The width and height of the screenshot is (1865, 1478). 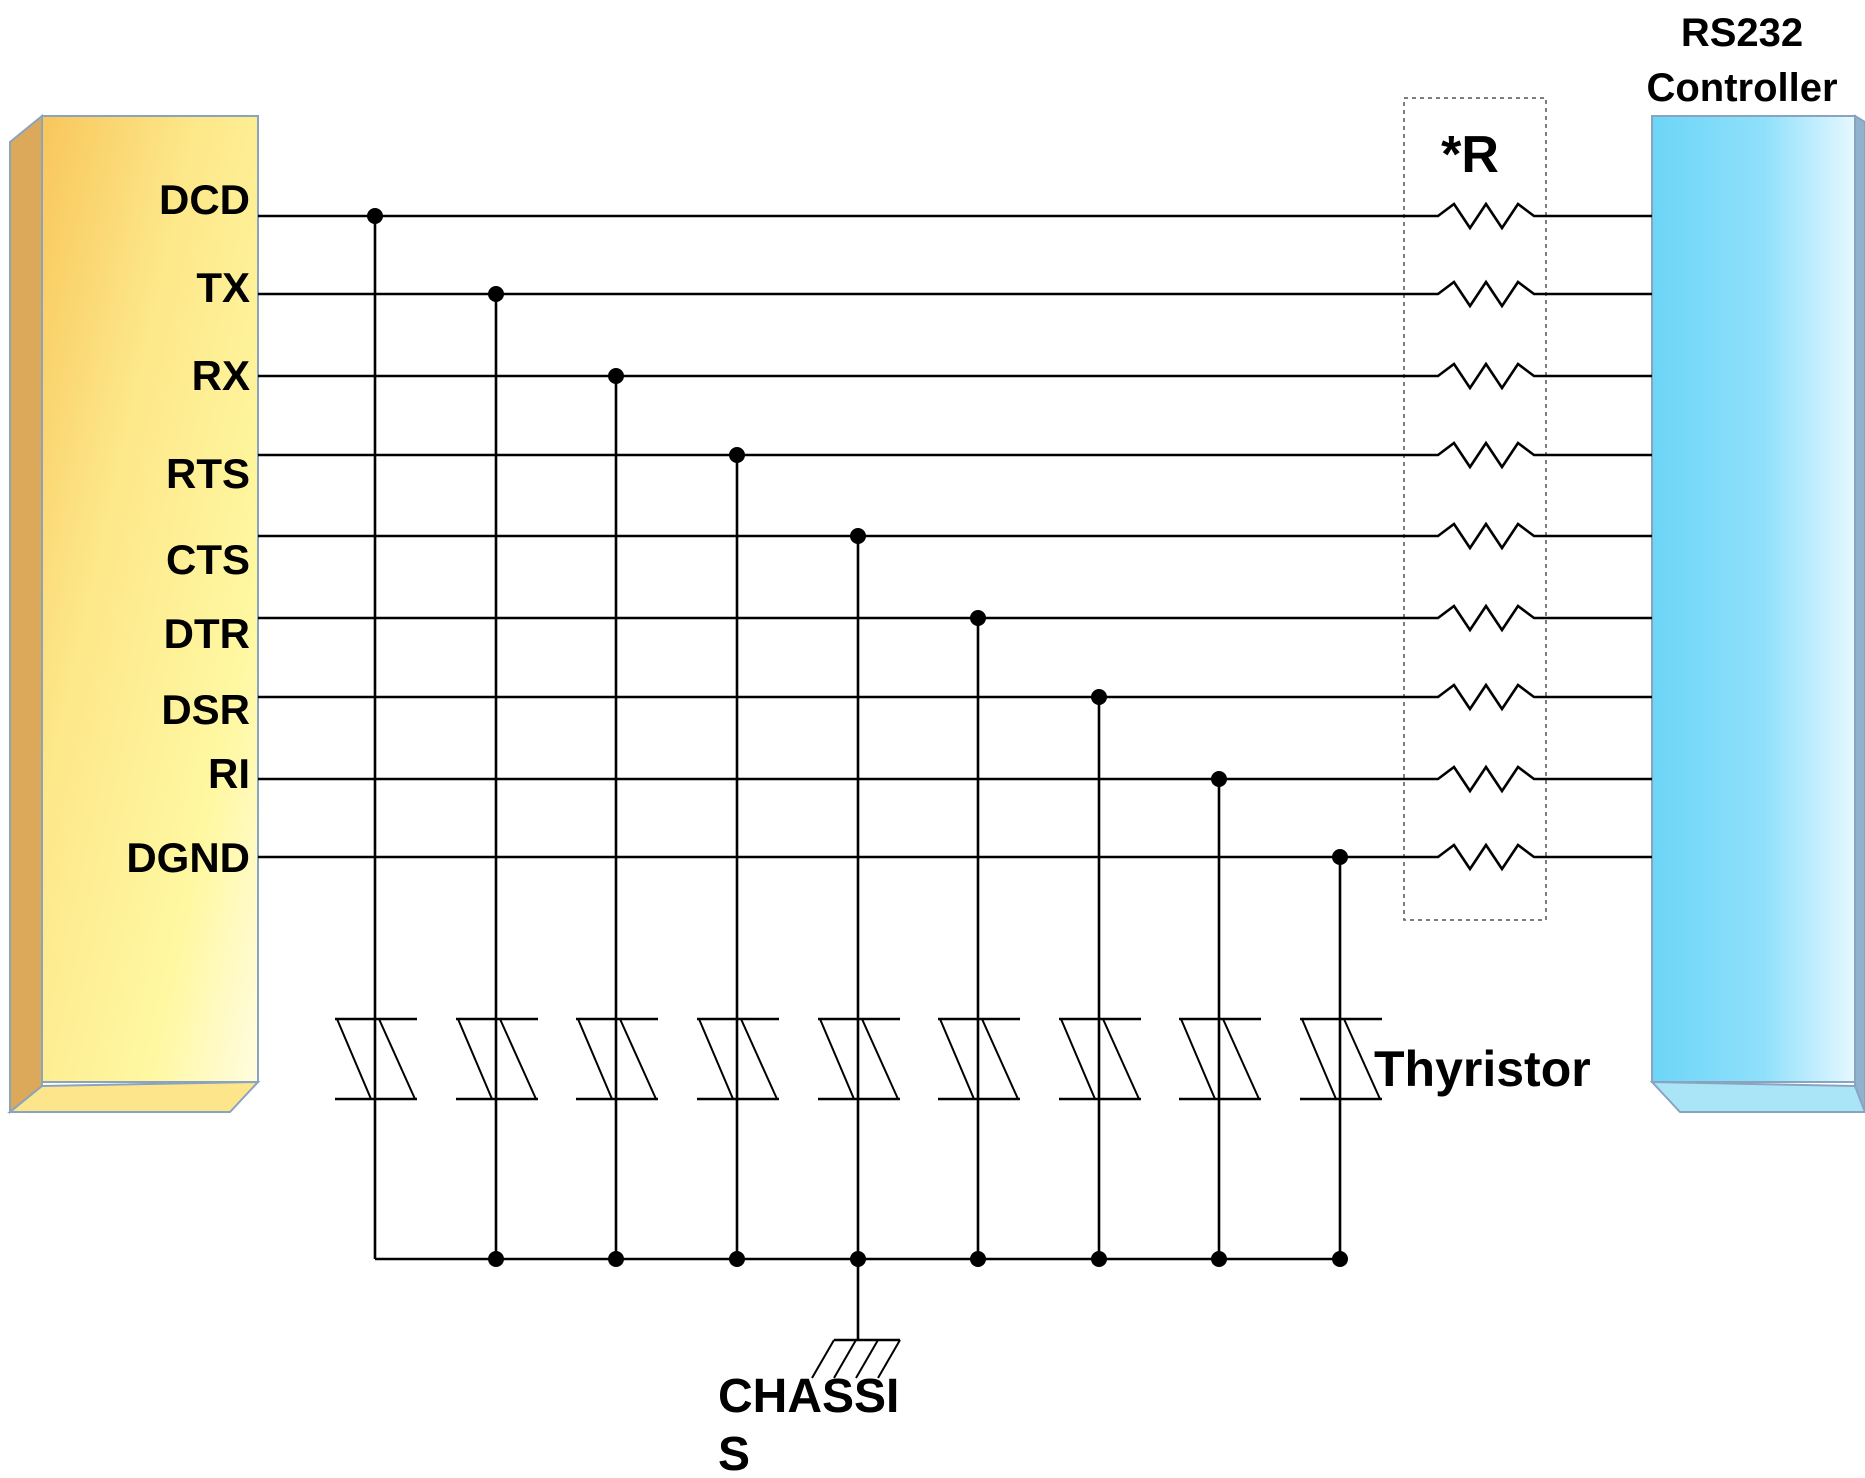 I want to click on resistor-tx, so click(x=1484, y=294).